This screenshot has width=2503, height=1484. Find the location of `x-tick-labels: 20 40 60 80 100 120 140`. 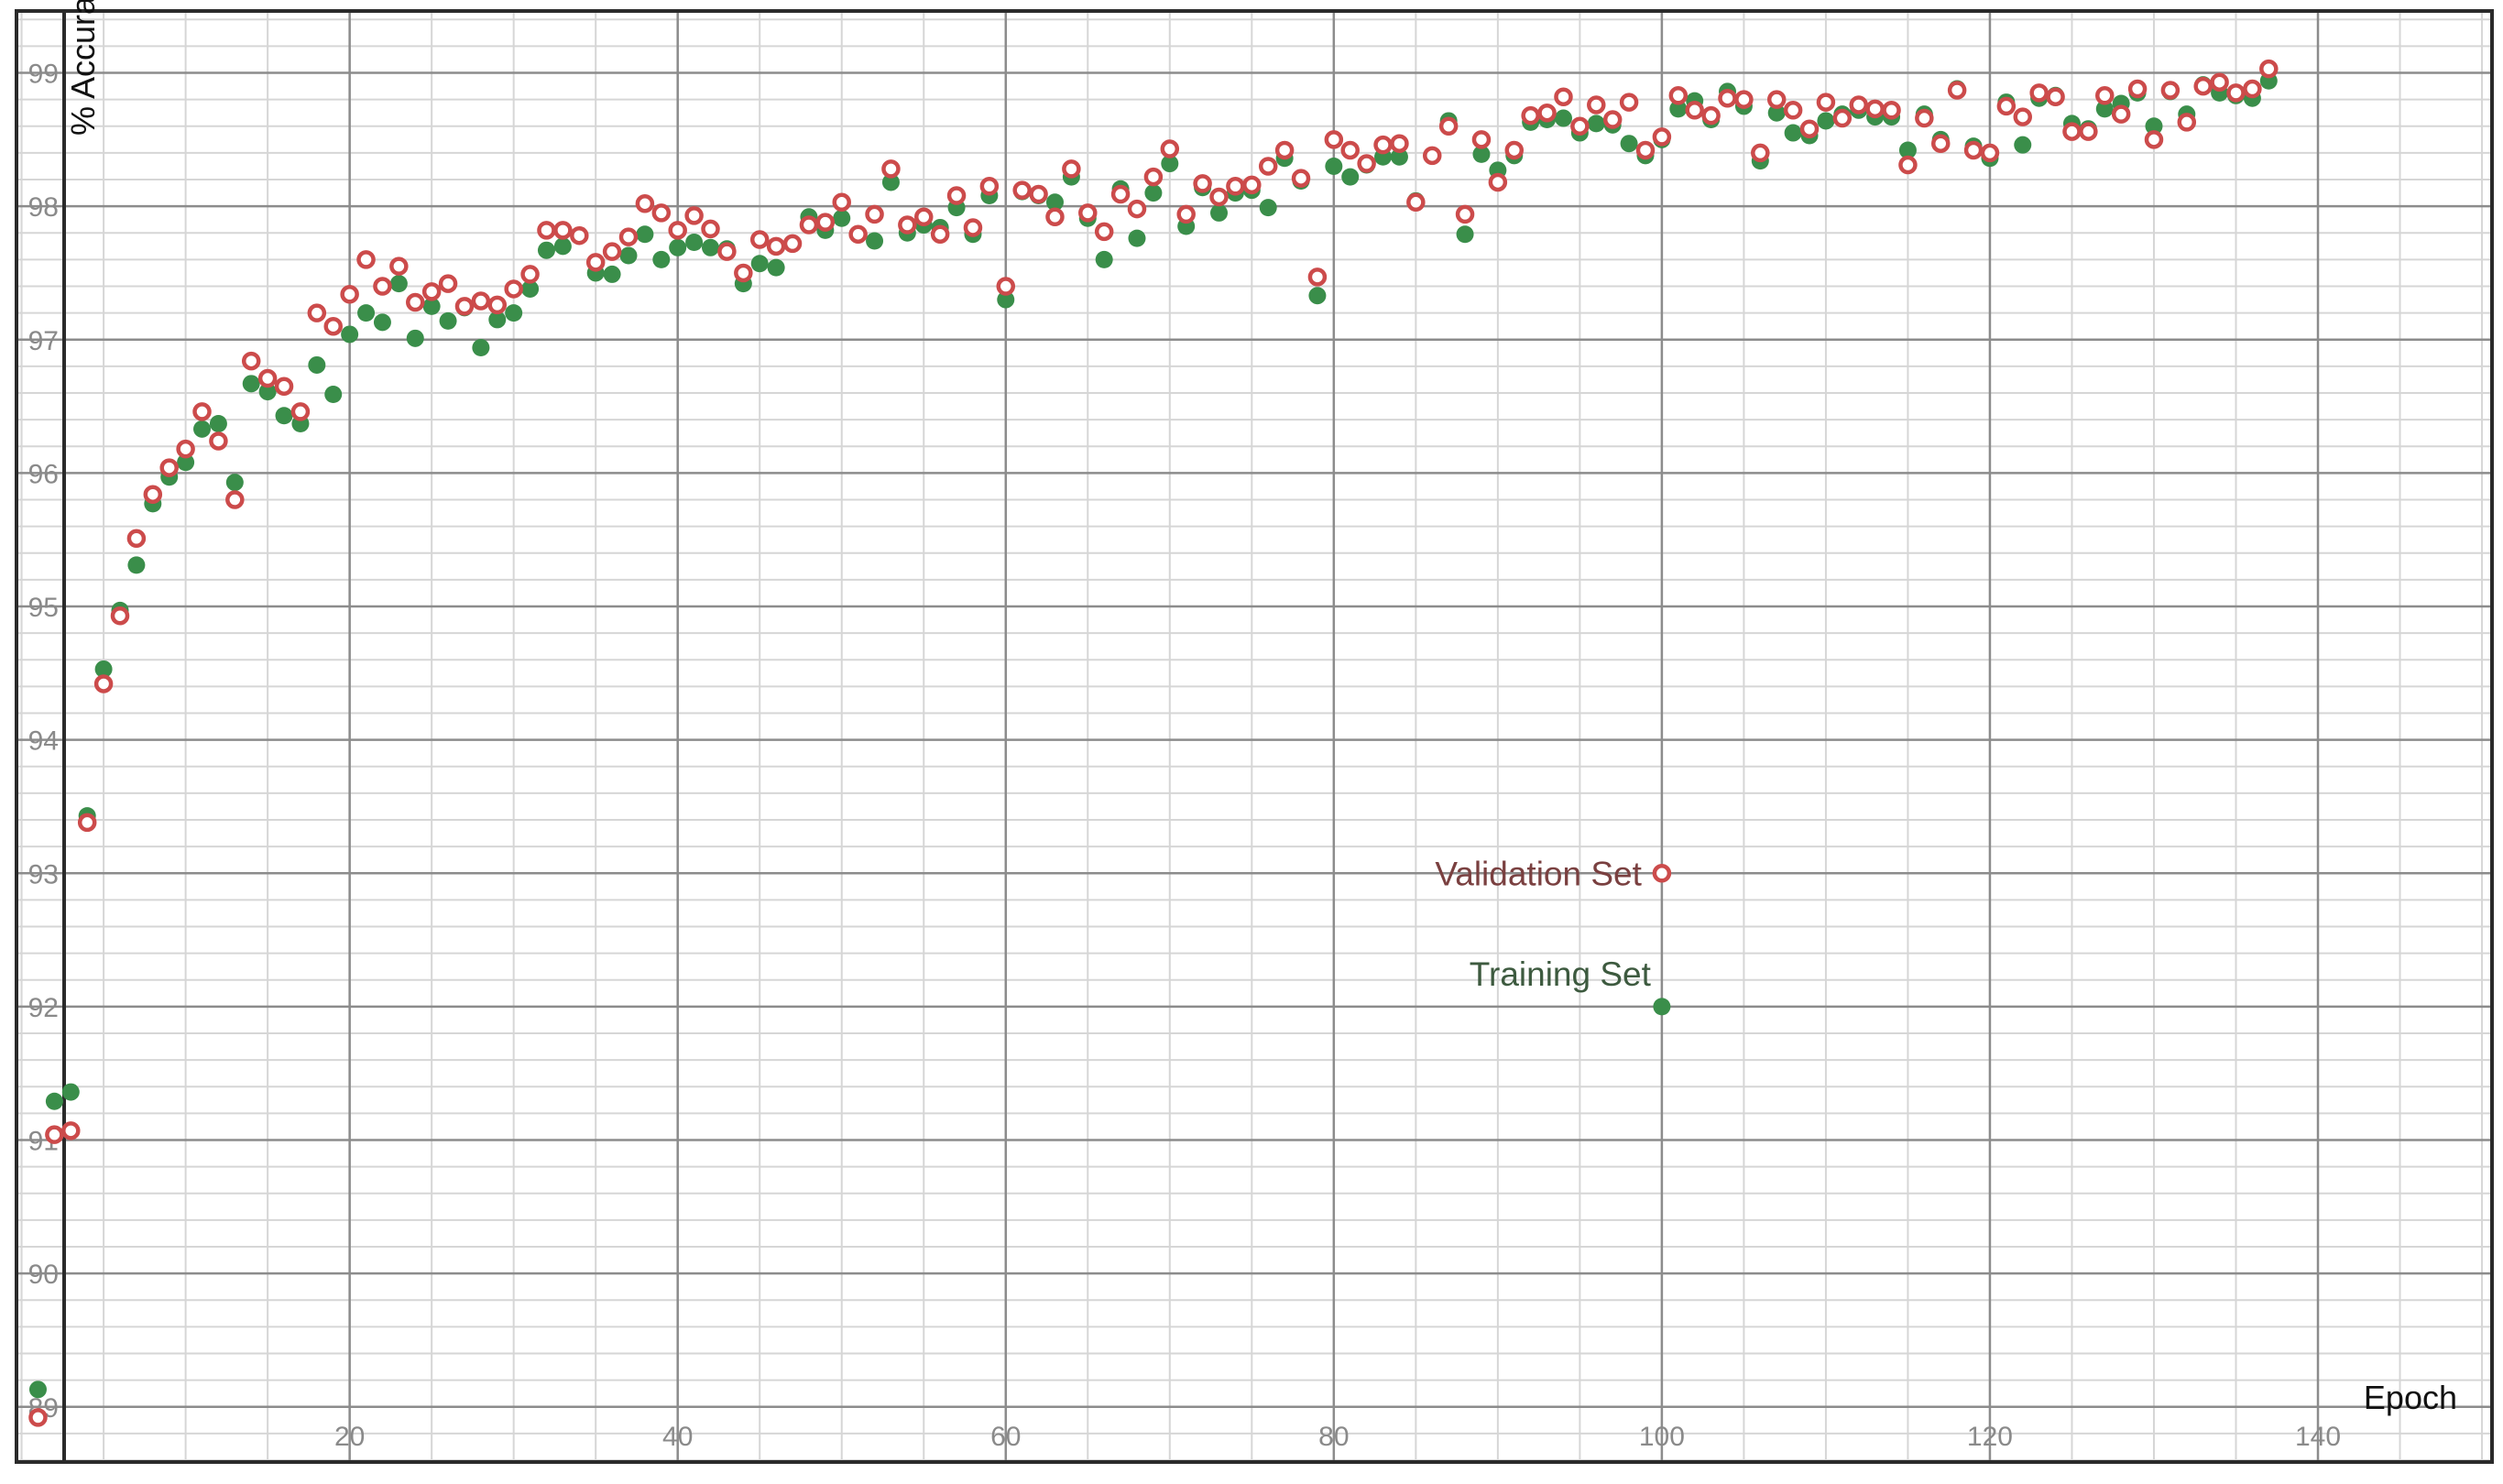

x-tick-labels: 20 40 60 80 100 120 140 is located at coordinates (1337, 1437).